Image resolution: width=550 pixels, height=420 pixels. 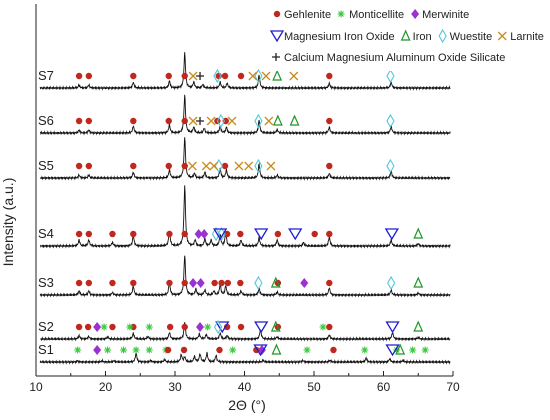 I want to click on legend-label: Wuestite, so click(x=471, y=37).